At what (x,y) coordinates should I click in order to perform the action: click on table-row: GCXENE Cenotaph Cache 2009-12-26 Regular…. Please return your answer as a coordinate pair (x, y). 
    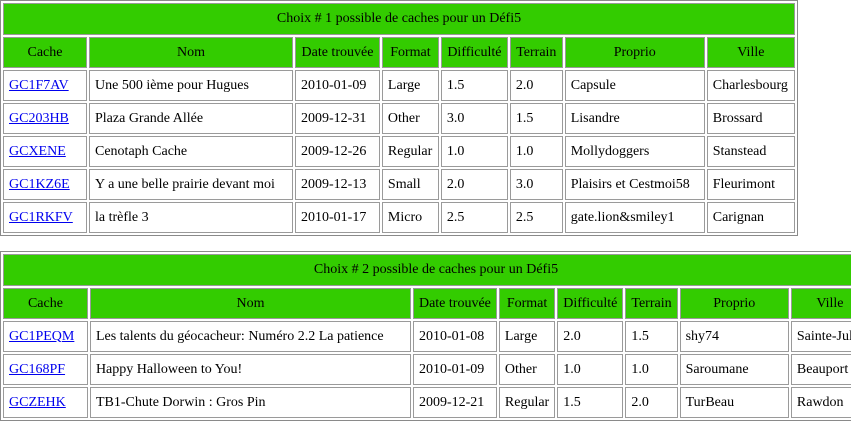
    Looking at the image, I should click on (399, 151).